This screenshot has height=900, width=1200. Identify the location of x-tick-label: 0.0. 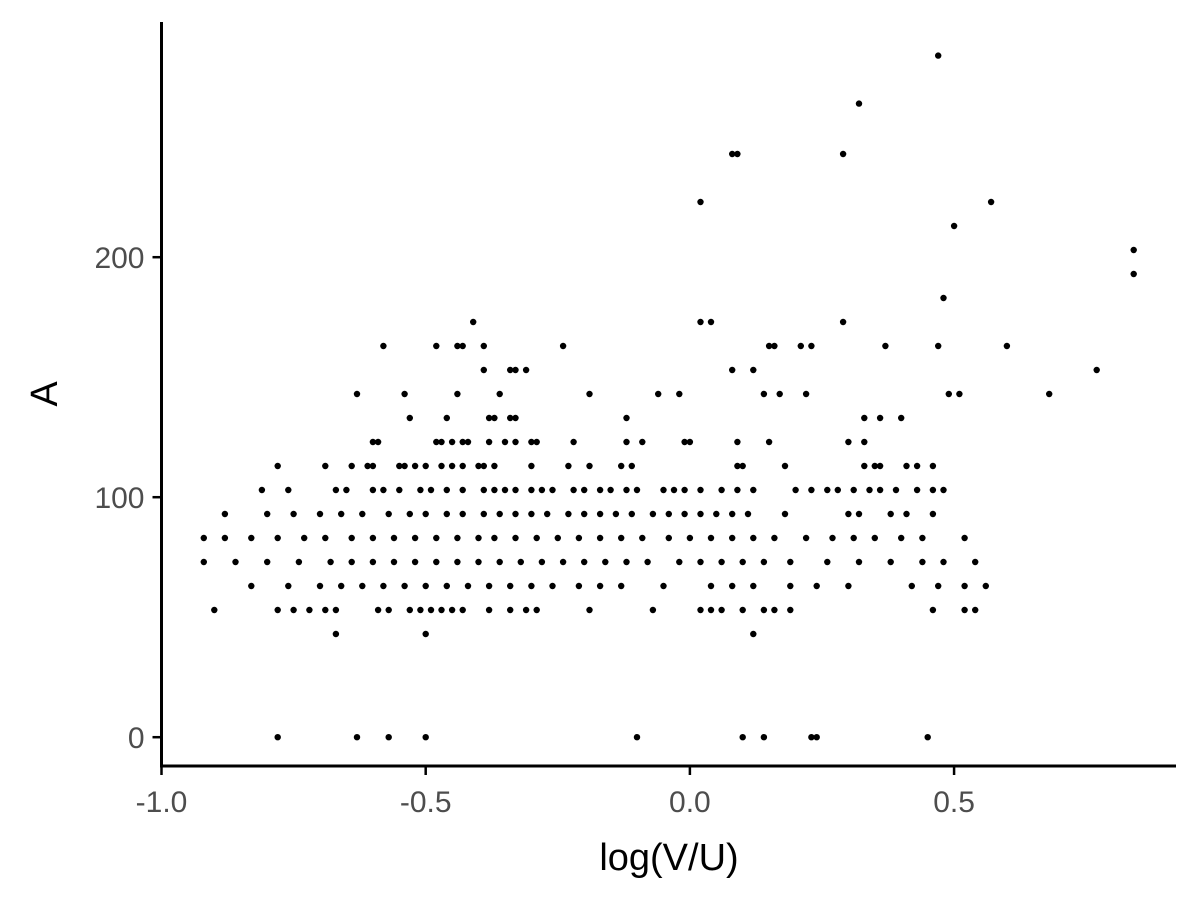
(690, 802).